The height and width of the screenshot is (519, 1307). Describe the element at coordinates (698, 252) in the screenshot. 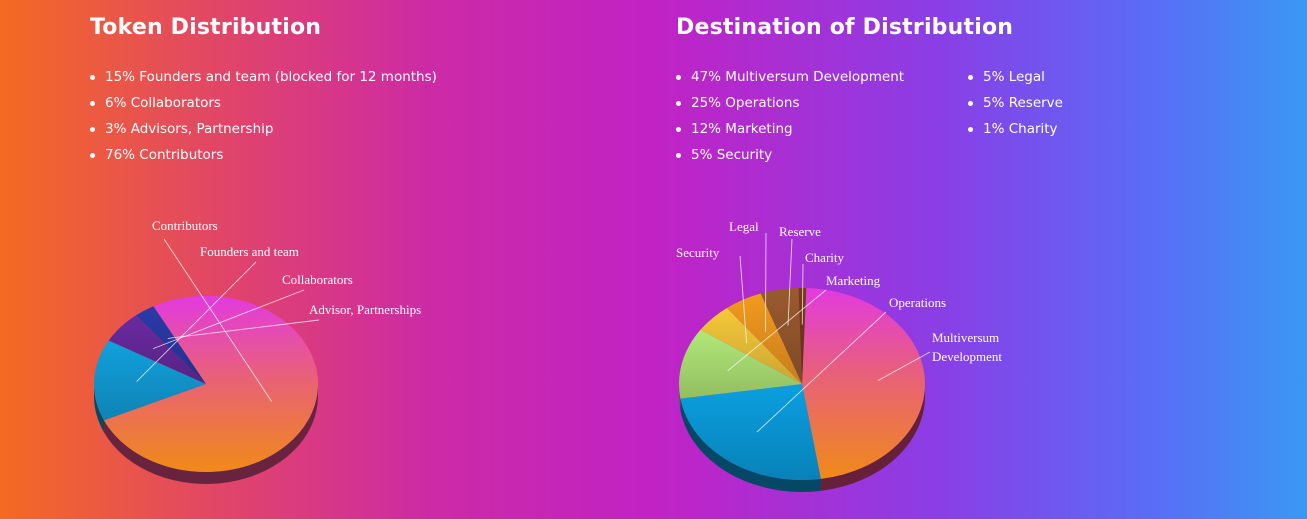

I see `pie-label-security: Security` at that location.